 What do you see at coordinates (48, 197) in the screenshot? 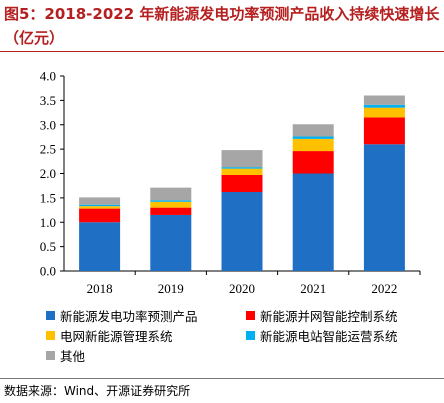
I see `y-tick-label: 1.5` at bounding box center [48, 197].